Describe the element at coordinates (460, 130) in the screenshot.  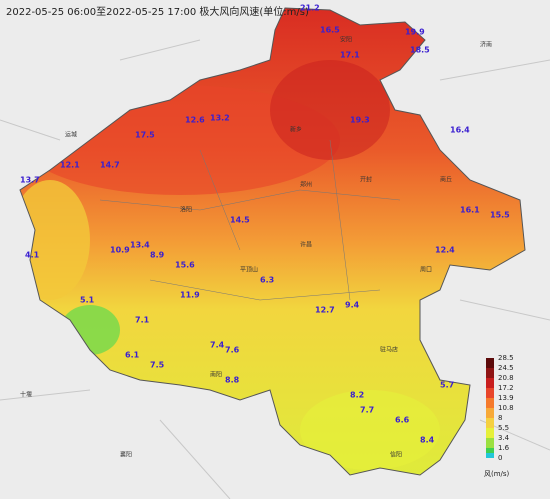
I see `station-value: 16.4` at that location.